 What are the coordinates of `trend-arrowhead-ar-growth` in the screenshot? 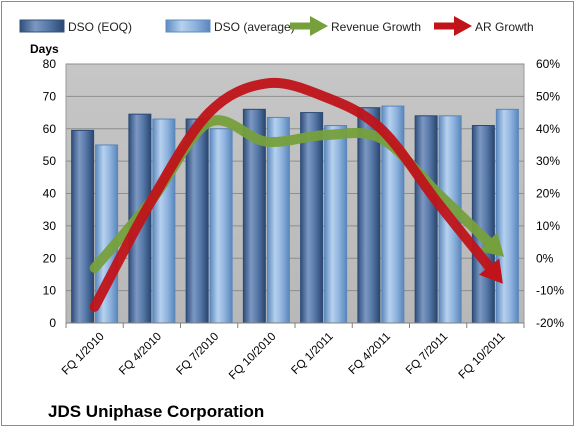 It's located at (490, 271).